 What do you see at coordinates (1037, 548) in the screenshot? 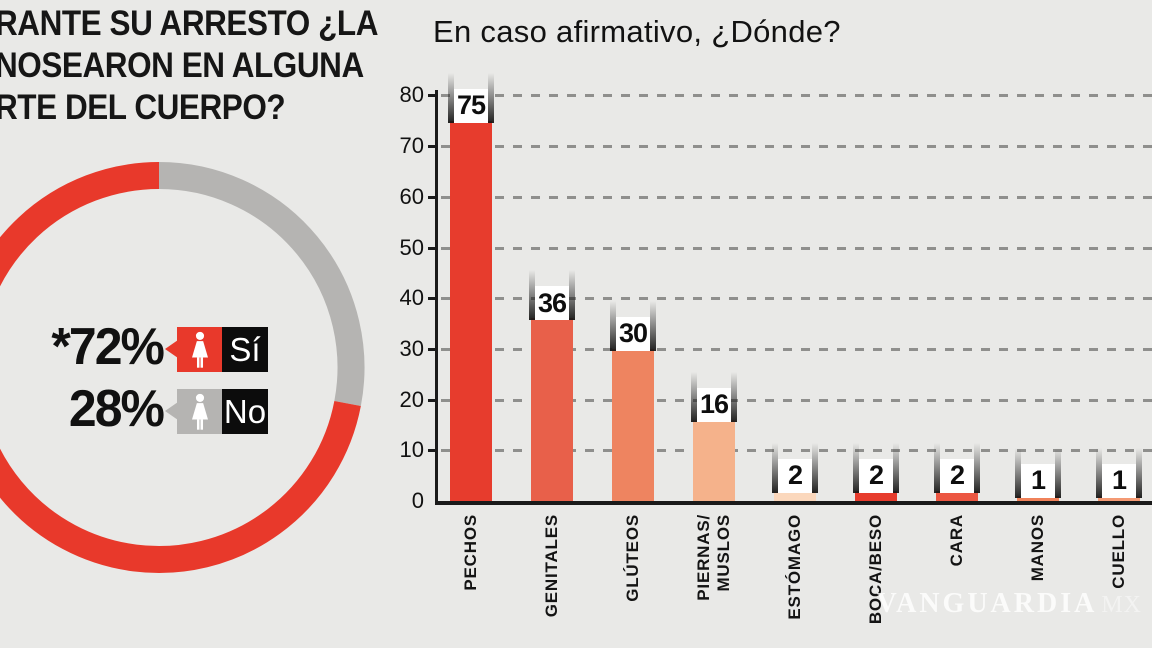
I see `x-axis-label-text: MANOS` at bounding box center [1037, 548].